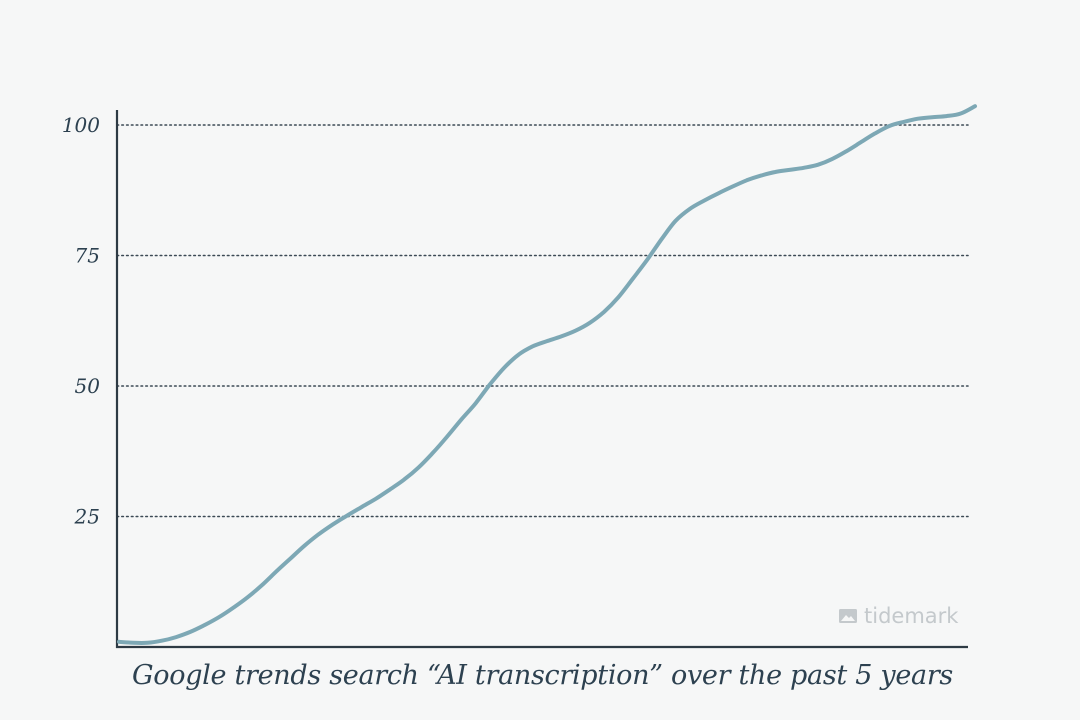 The image size is (1080, 720). I want to click on y-tick-label-50: 50, so click(88, 386).